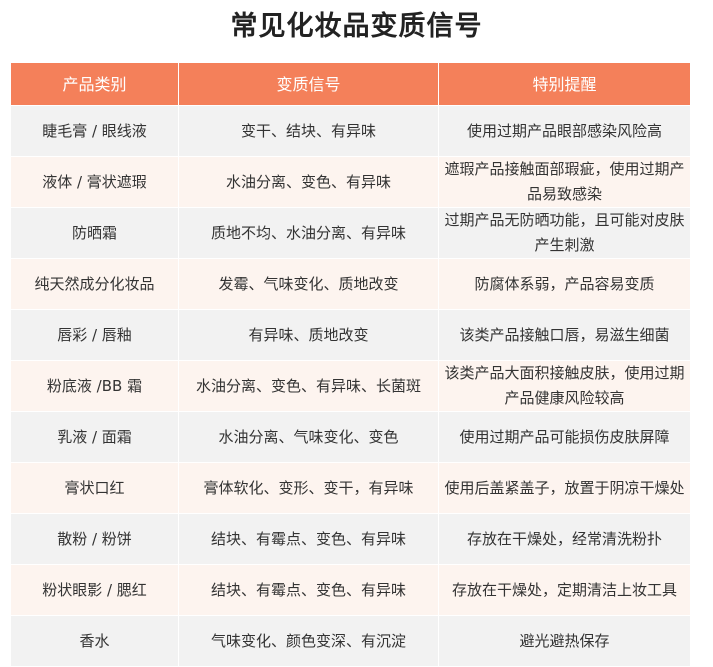  I want to click on cell-category: 粉底液 /BB 霜, so click(94, 386).